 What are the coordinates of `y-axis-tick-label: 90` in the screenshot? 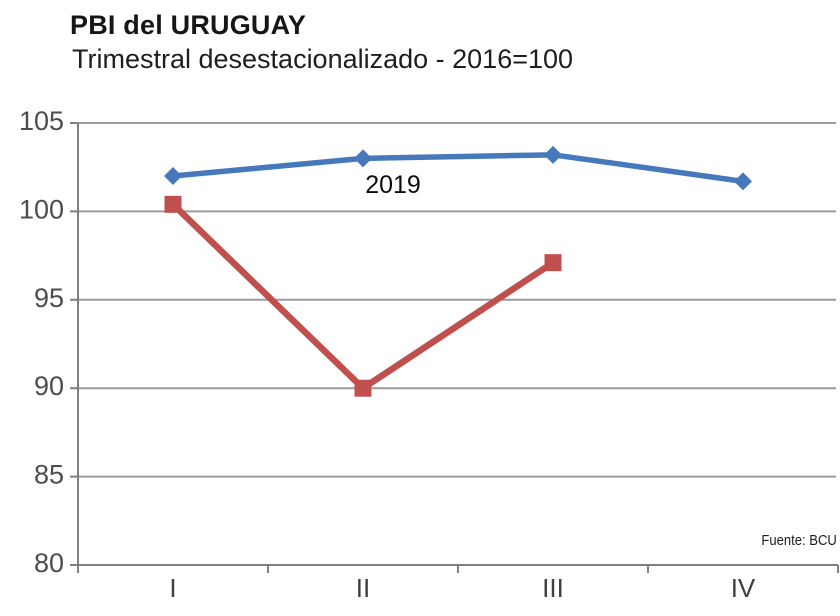 It's located at (49, 386).